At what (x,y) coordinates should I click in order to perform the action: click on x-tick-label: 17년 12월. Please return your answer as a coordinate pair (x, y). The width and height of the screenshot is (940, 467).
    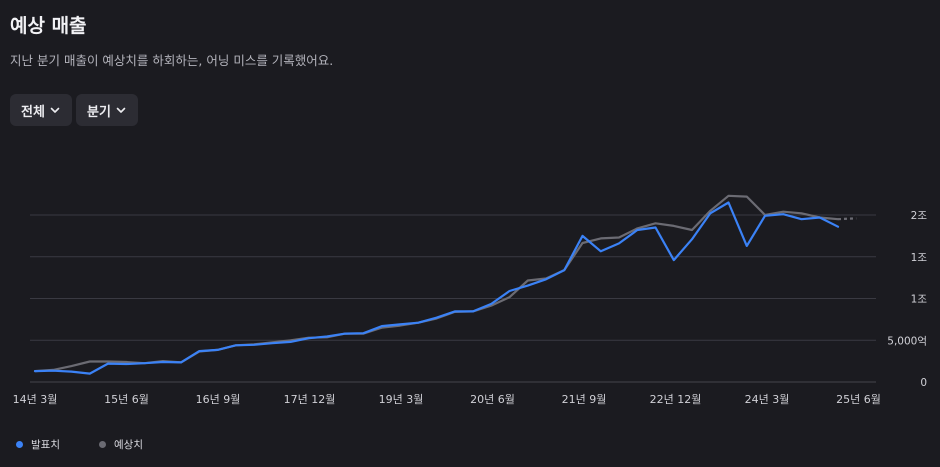
    Looking at the image, I should click on (310, 399).